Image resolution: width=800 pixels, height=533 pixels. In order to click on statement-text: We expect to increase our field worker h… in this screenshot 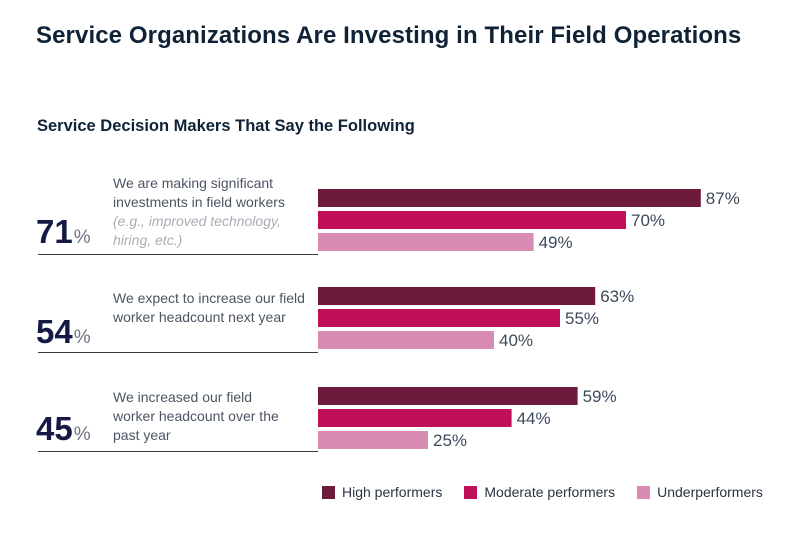, I will do `click(209, 307)`.